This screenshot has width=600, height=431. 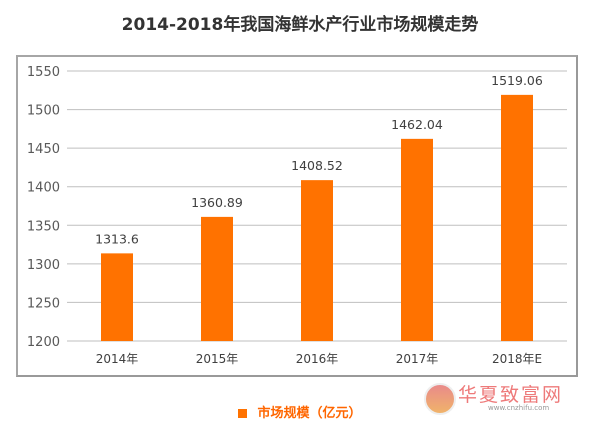 What do you see at coordinates (243, 413) in the screenshot?
I see `legend-swatch` at bounding box center [243, 413].